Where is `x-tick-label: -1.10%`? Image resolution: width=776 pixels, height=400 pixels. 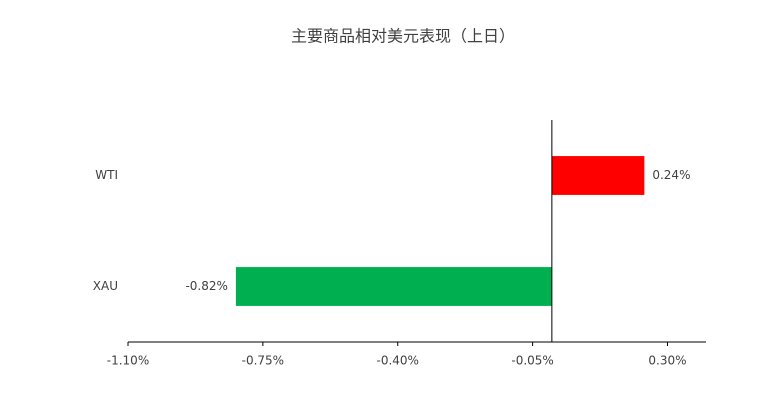
x-tick-label: -1.10% is located at coordinates (128, 361).